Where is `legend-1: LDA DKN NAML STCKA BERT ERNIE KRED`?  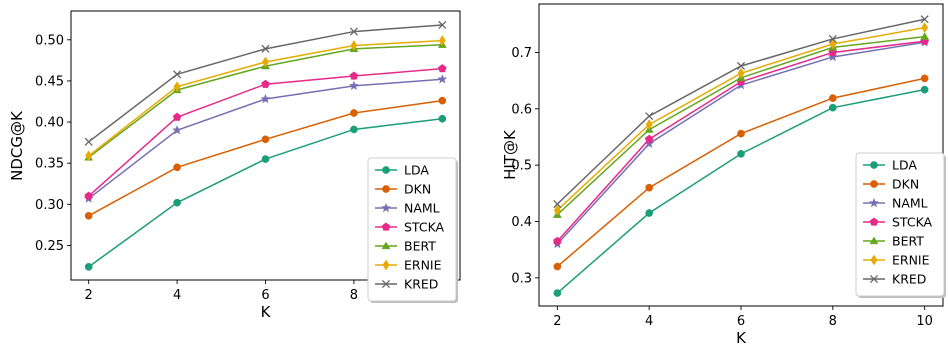 legend-1: LDA DKN NAML STCKA BERT ERNIE KRED is located at coordinates (412, 230).